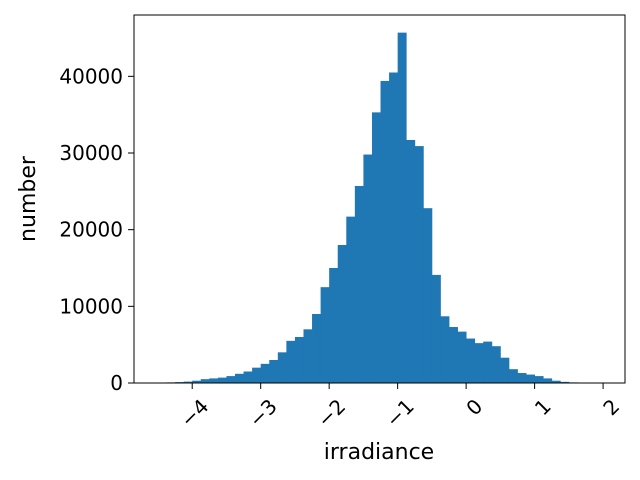 This screenshot has height=480, width=640. What do you see at coordinates (474, 407) in the screenshot?
I see `x-tick-label: 0` at bounding box center [474, 407].